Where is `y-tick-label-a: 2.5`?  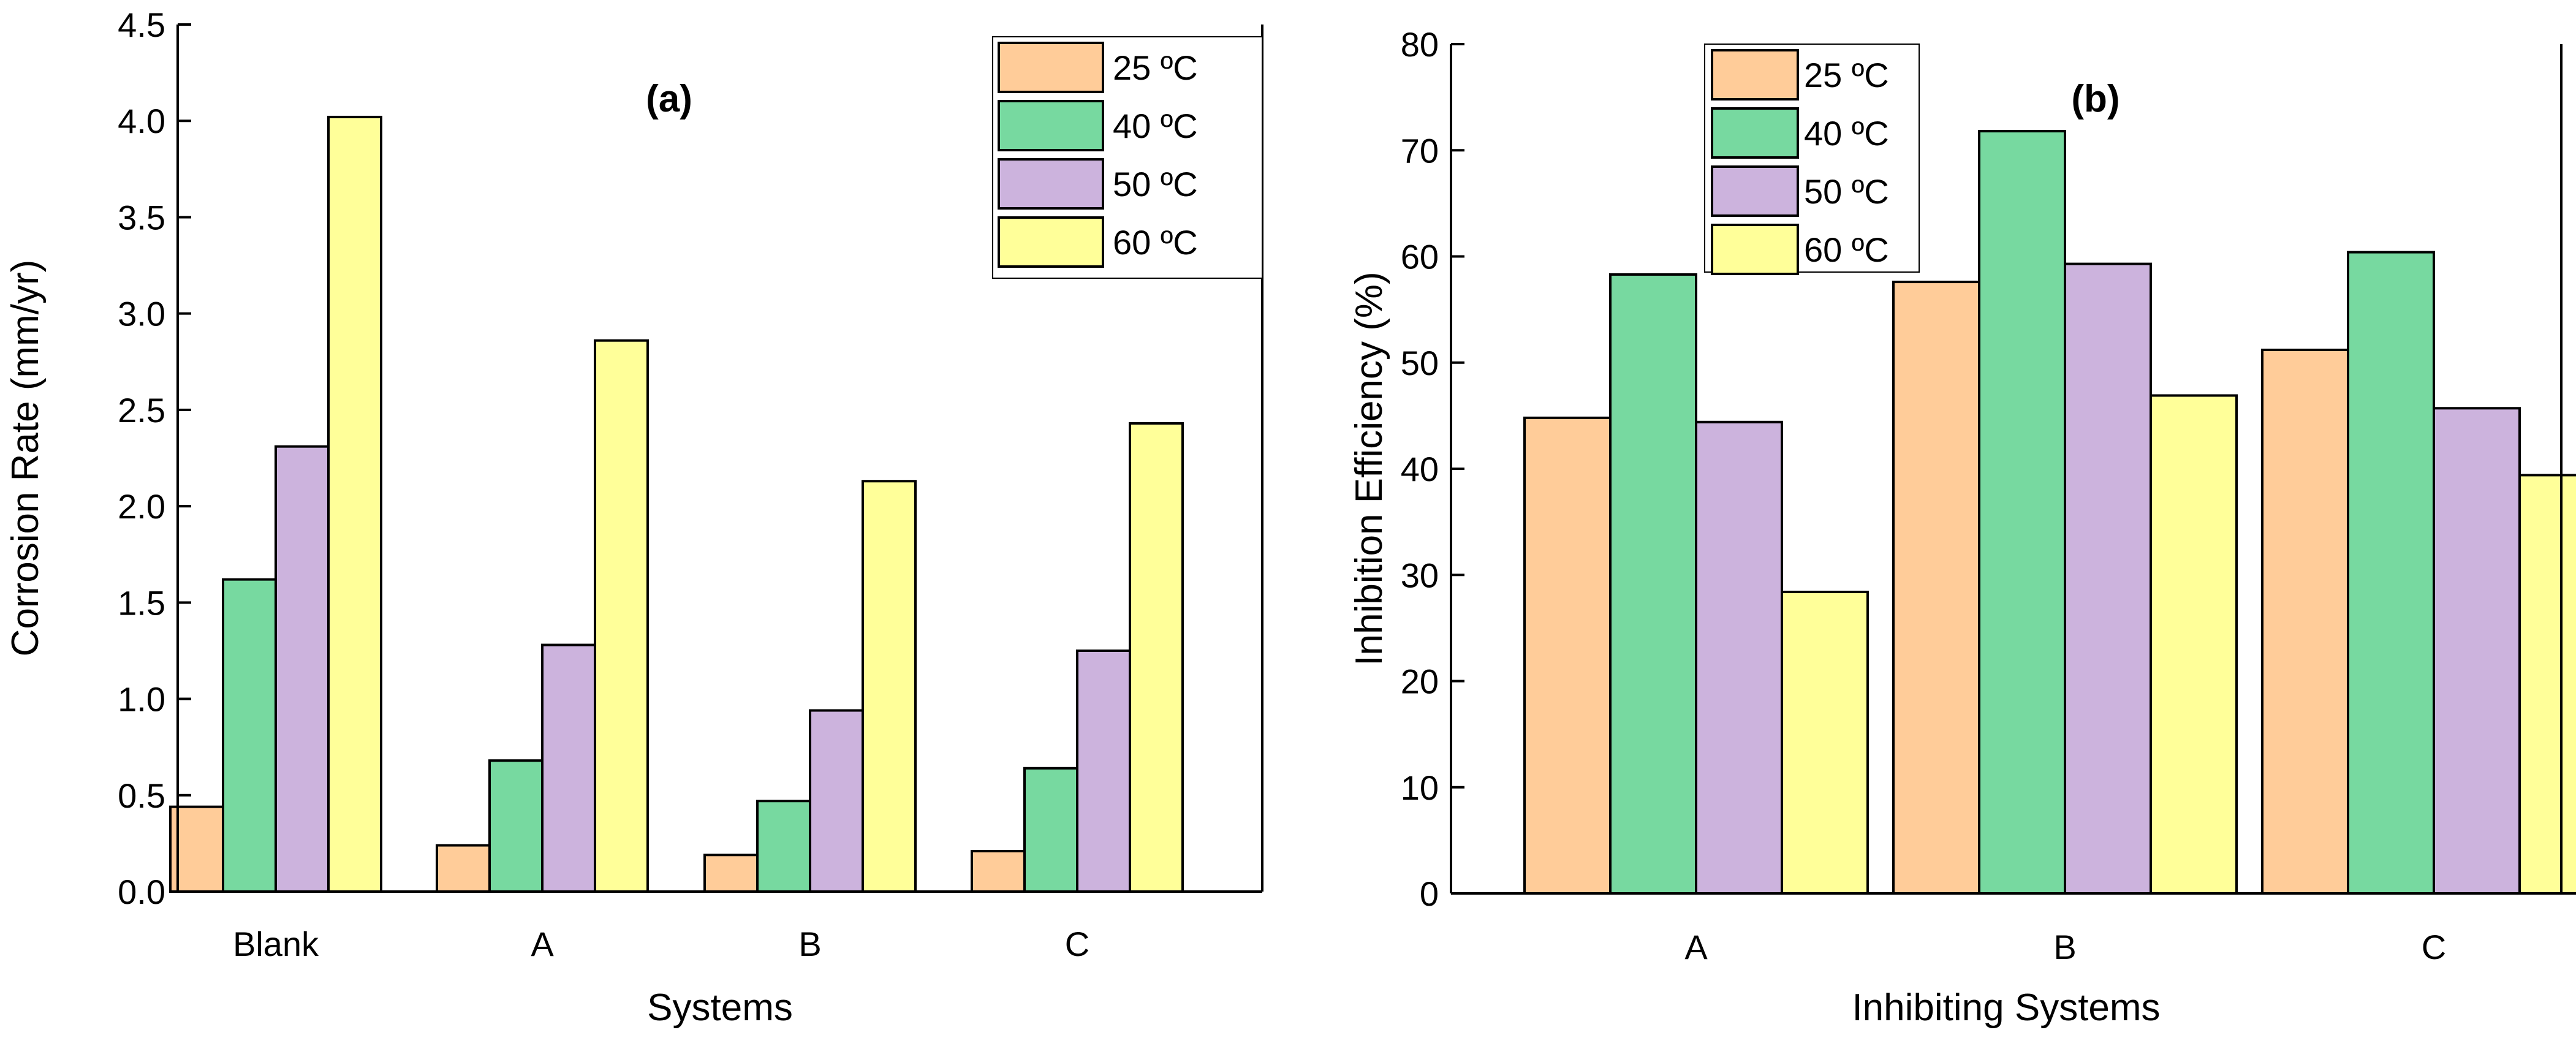 y-tick-label-a: 2.5 is located at coordinates (141, 410).